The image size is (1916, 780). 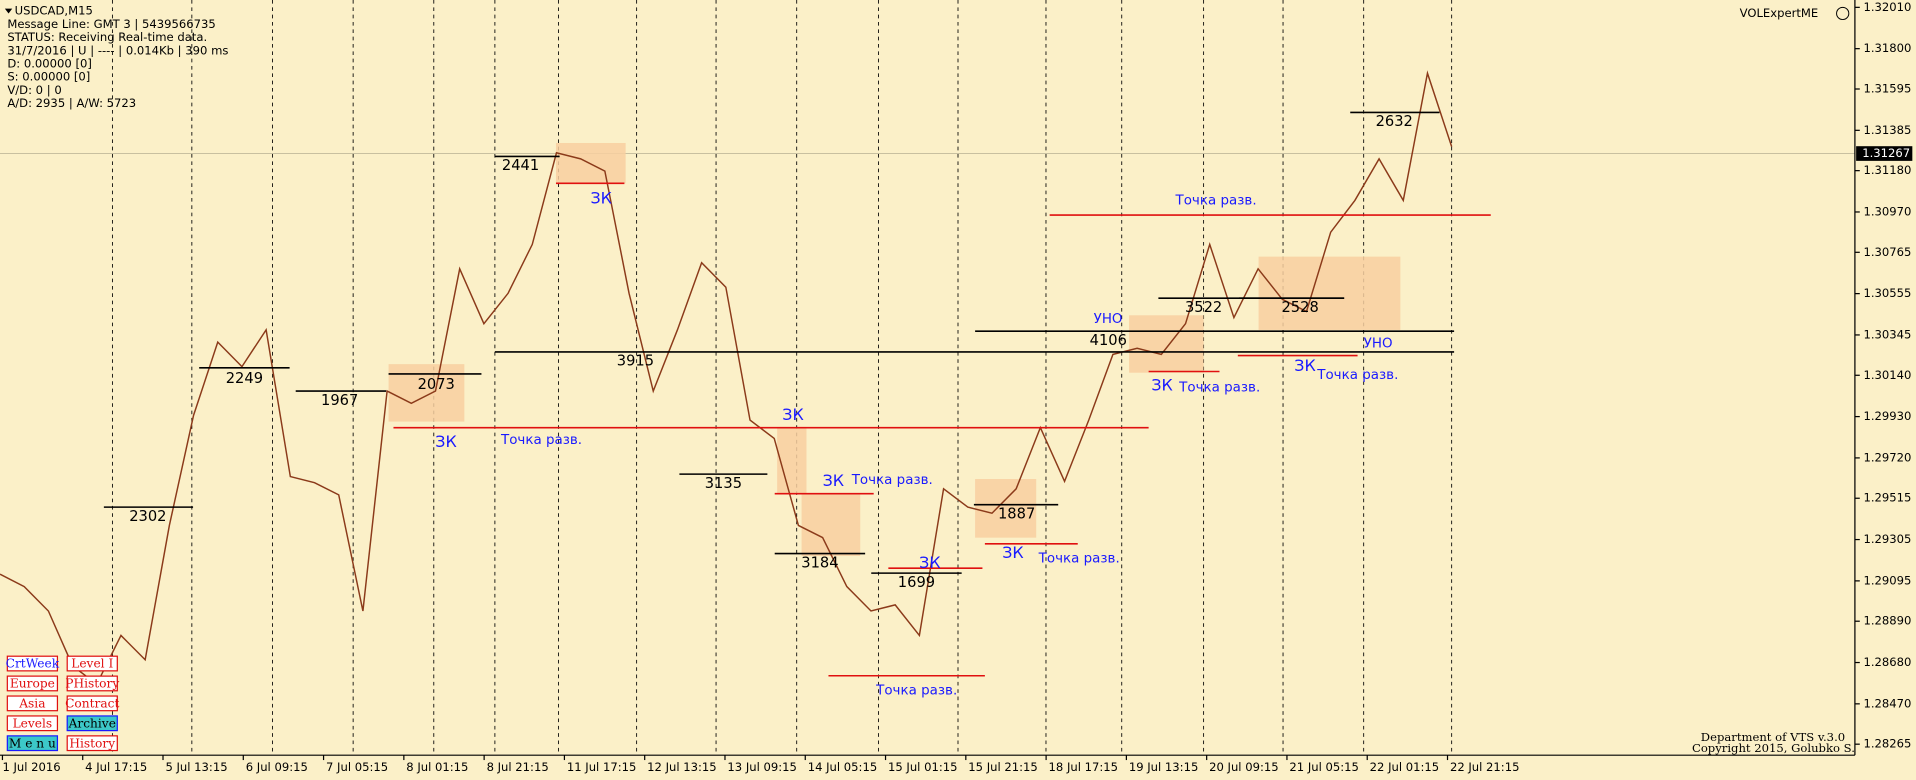 I want to click on y-tick-label: 1.31180, so click(x=1887, y=170).